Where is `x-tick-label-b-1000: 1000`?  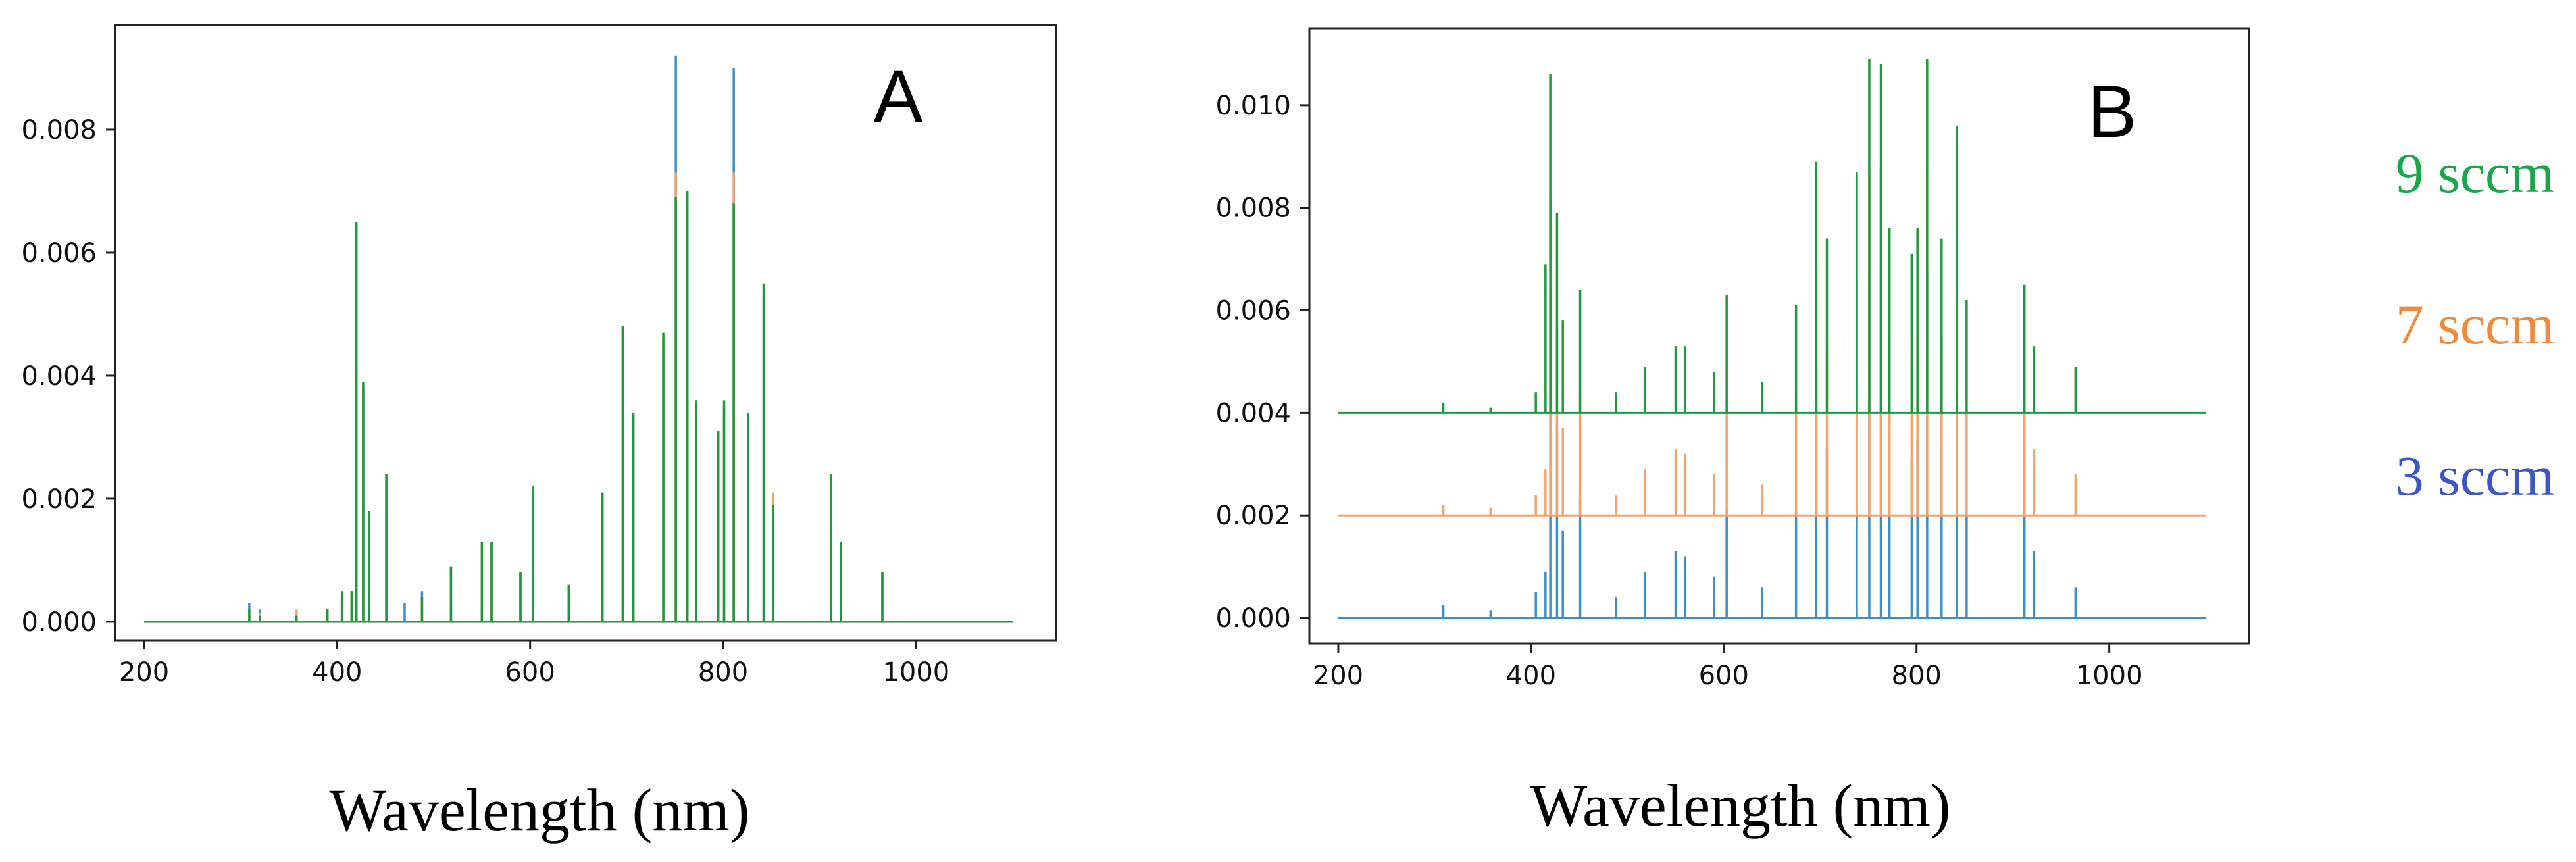
x-tick-label-b-1000: 1000 is located at coordinates (2109, 676).